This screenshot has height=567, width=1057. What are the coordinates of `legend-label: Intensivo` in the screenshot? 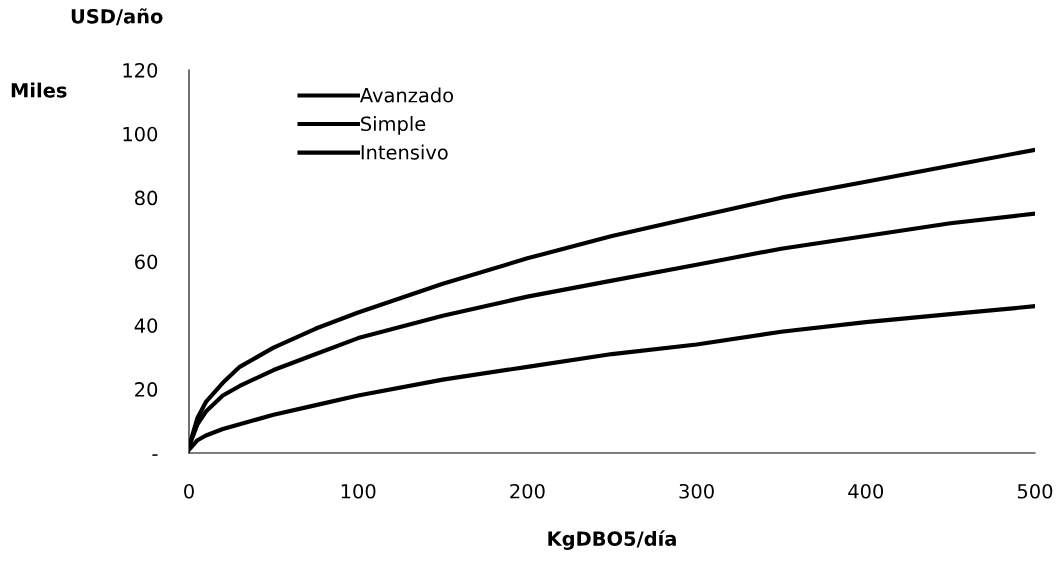 It's located at (404, 152).